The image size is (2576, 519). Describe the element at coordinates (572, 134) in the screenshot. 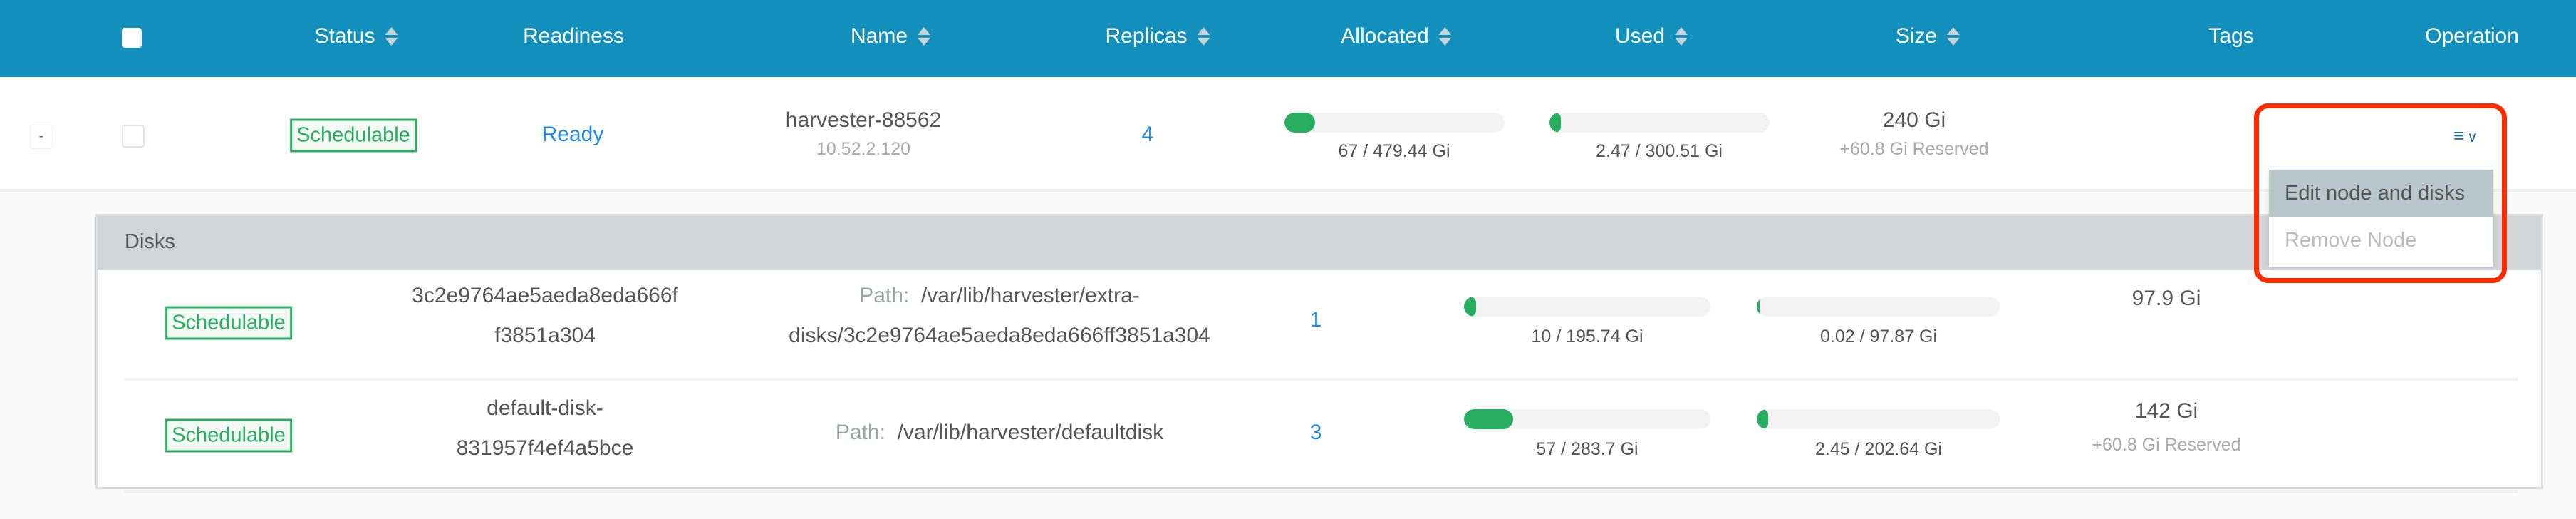

I see `readiness-link: Ready` at that location.